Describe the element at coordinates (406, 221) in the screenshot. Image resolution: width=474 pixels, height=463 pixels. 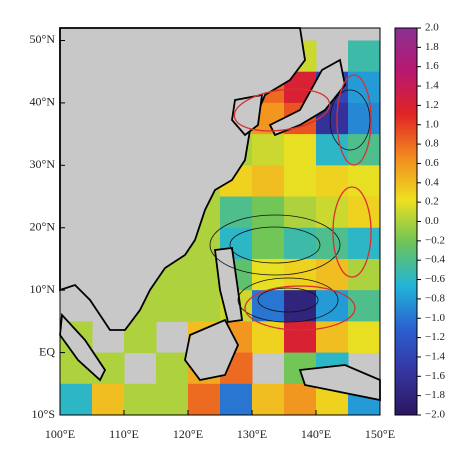
I see `colorbar` at that location.